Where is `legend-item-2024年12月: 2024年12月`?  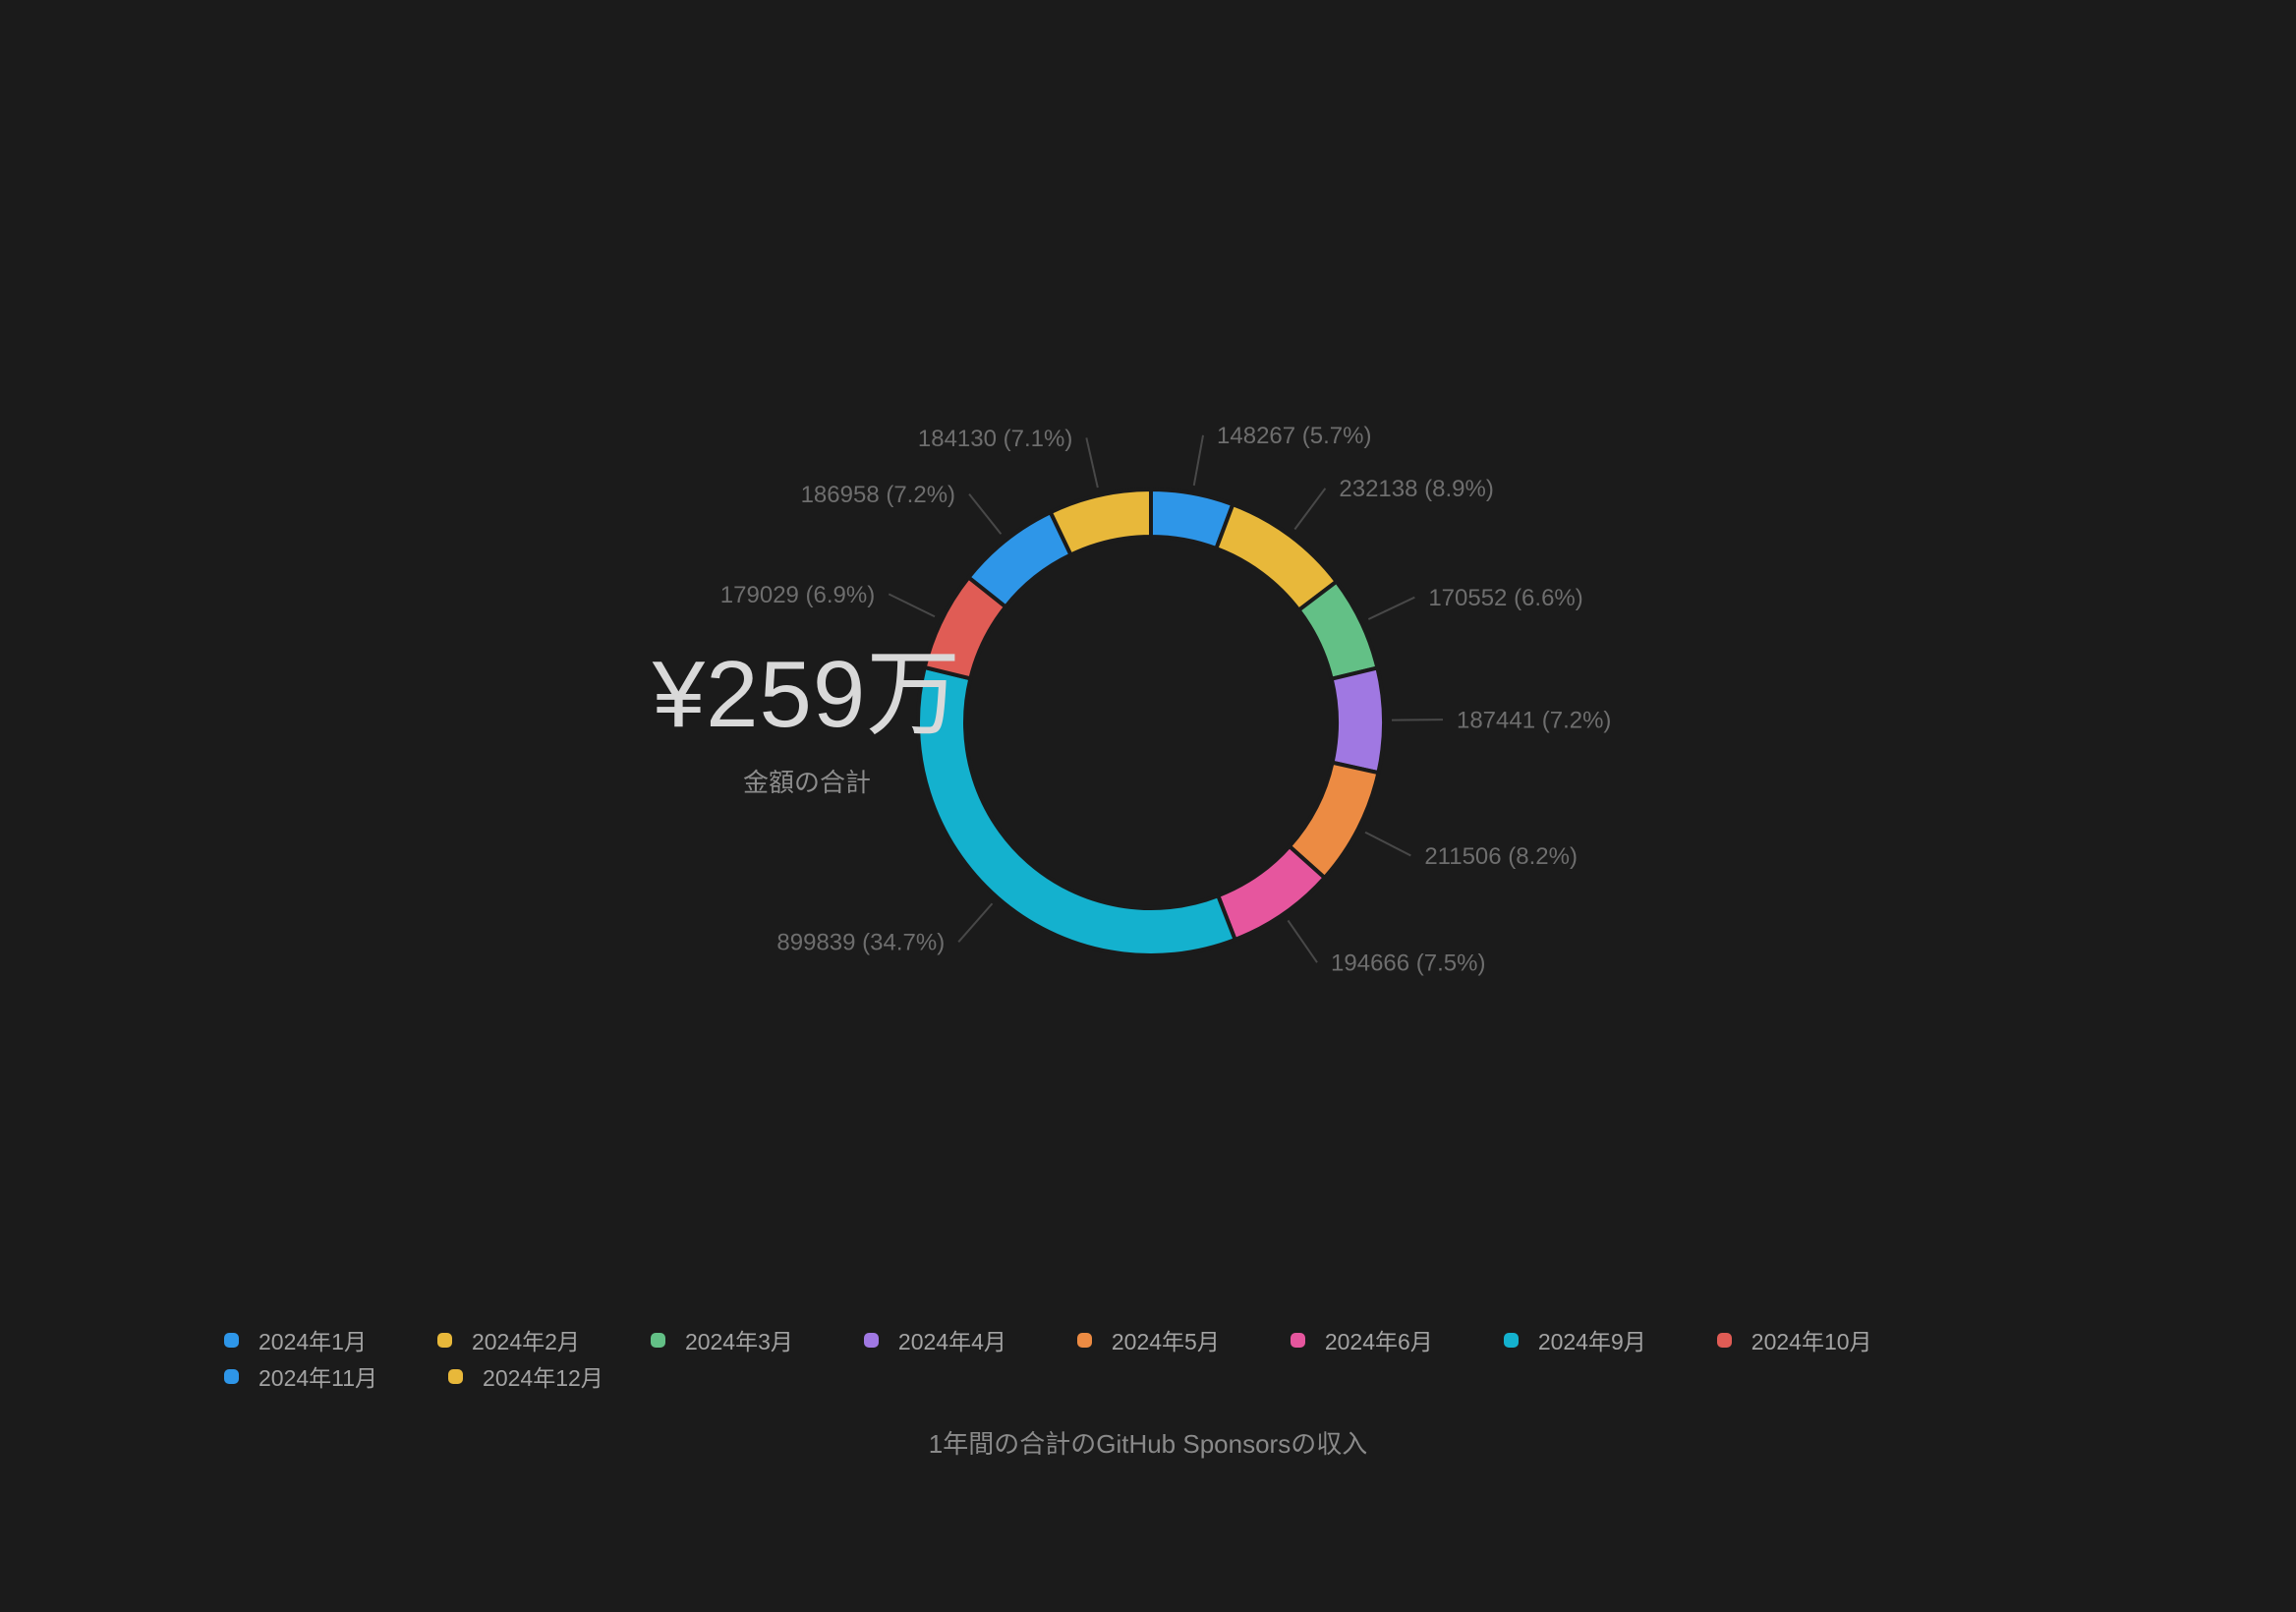 legend-item-2024年12月: 2024年12月 is located at coordinates (526, 1376).